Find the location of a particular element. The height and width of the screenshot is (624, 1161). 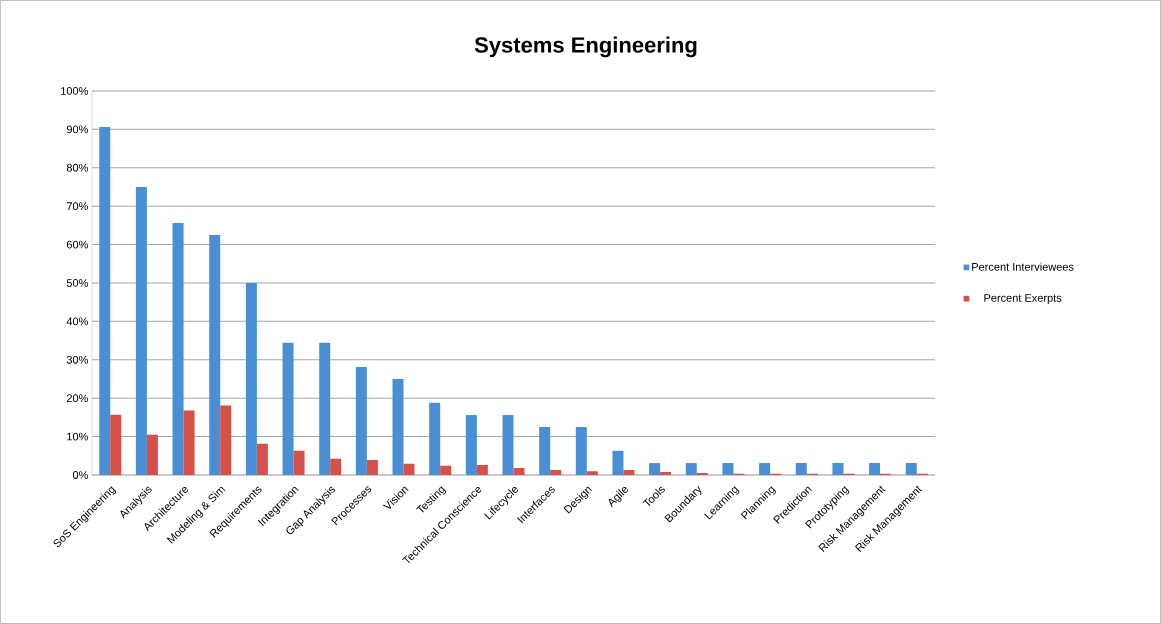

legend-label: Percent Exerpts is located at coordinates (1023, 299).